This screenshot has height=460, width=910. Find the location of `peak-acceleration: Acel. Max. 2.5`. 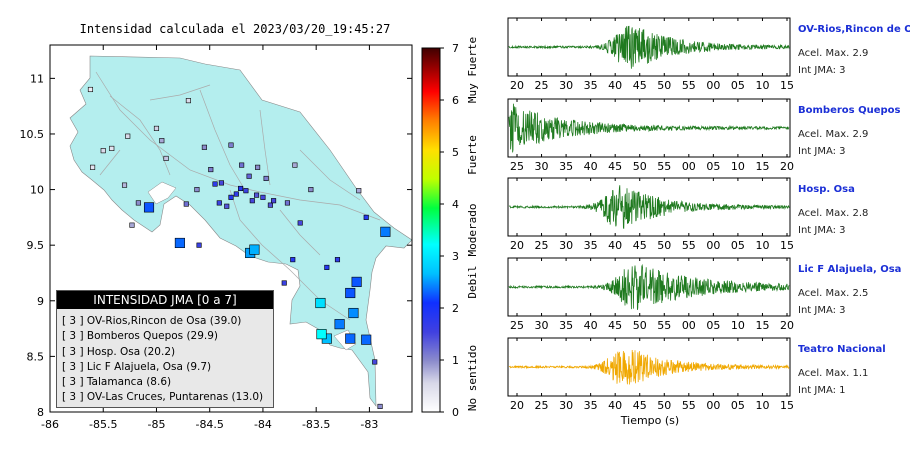

peak-acceleration: Acel. Max. 2.5 is located at coordinates (833, 293).